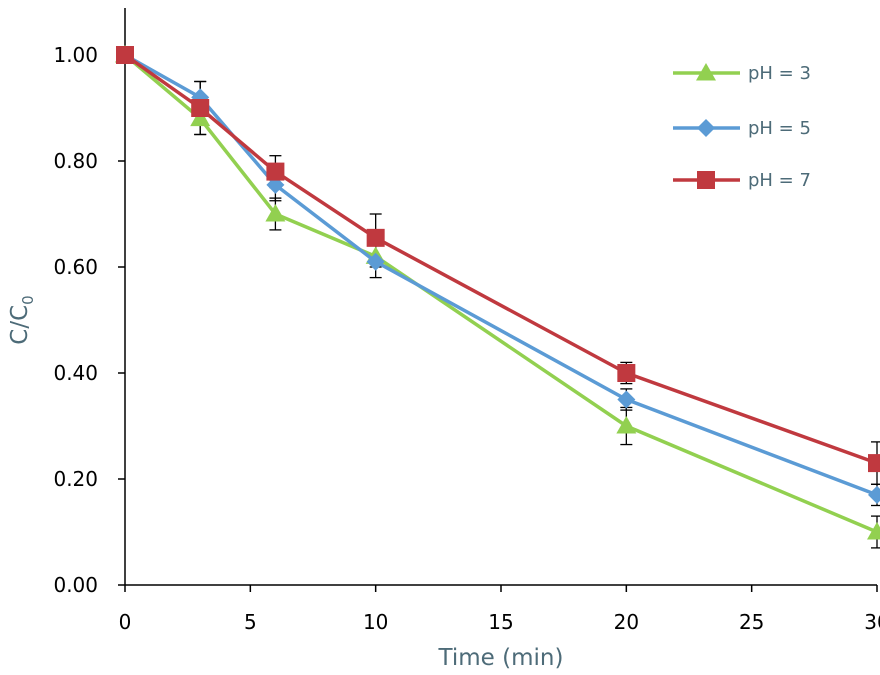  I want to click on x-tick-label: 30, so click(872, 622).